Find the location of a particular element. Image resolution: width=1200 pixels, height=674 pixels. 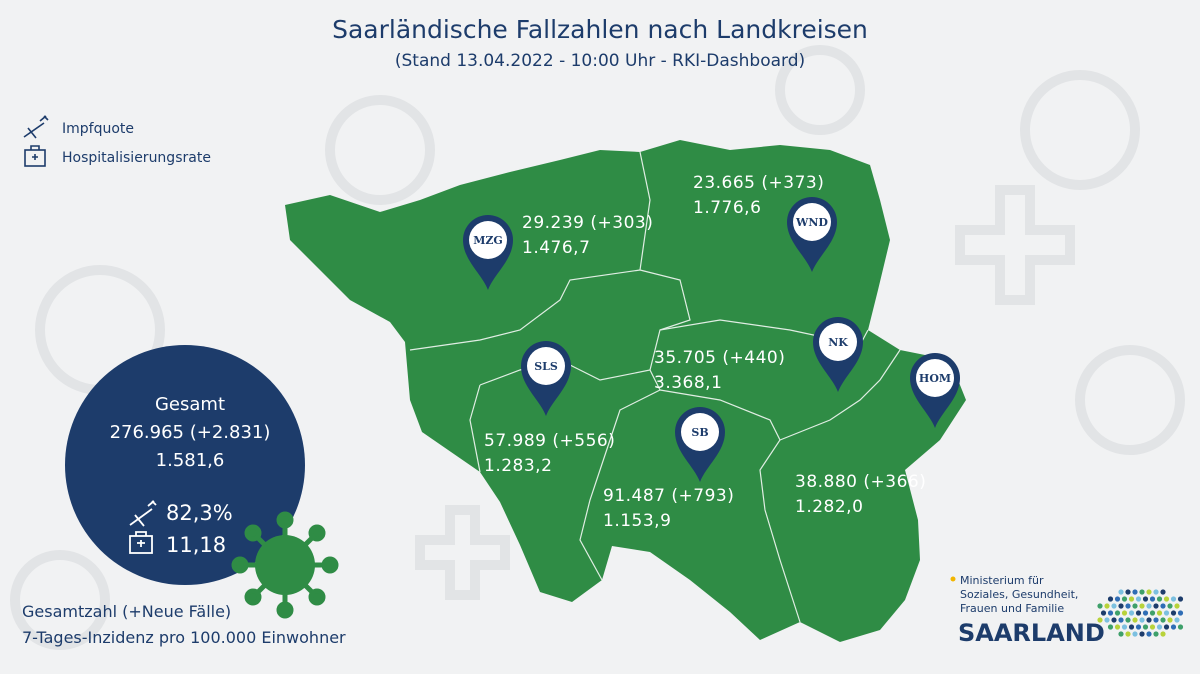

district-incidence: 3.368,1 is located at coordinates (688, 383).